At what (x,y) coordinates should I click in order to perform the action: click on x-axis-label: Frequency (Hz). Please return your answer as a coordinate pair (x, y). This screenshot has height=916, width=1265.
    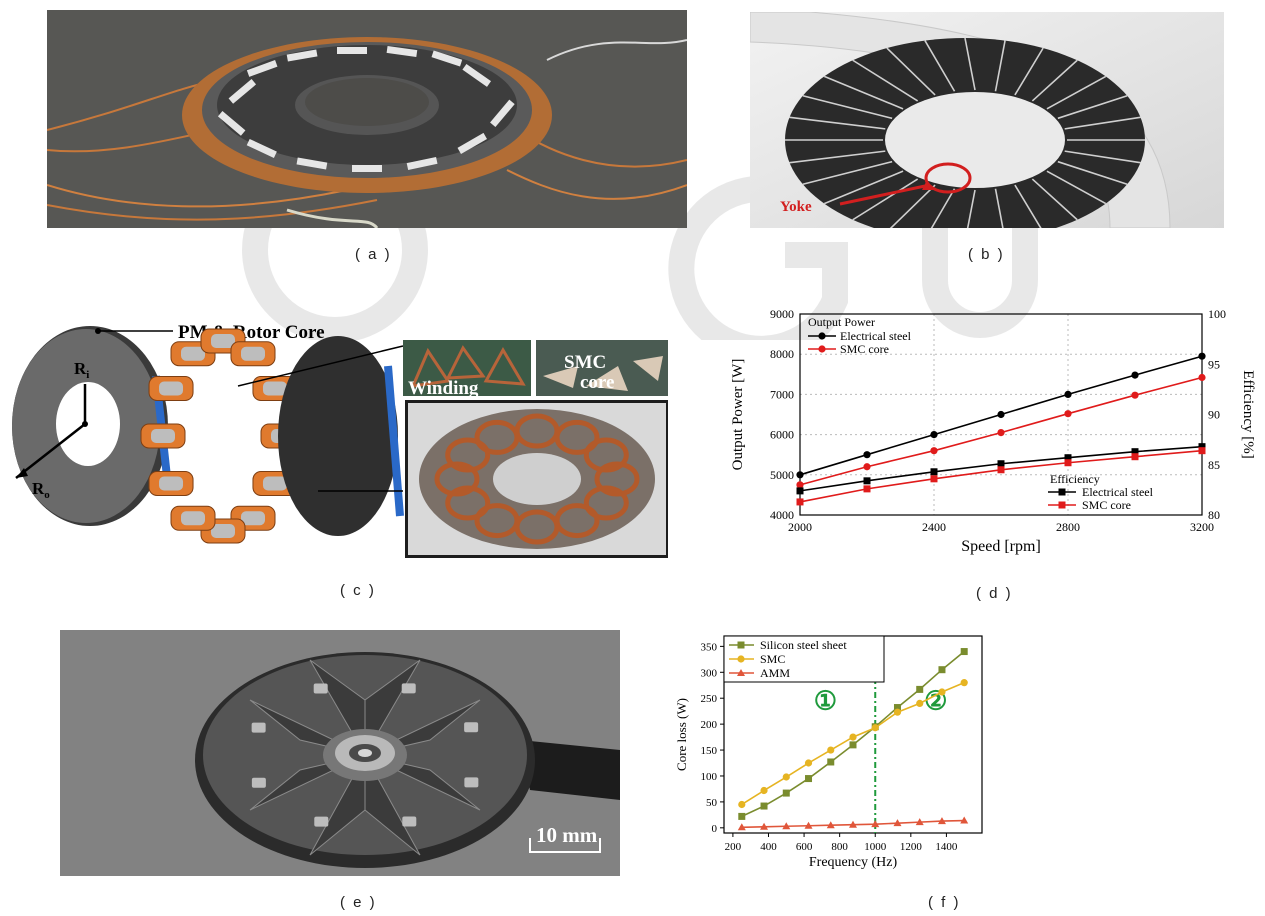
    Looking at the image, I should click on (853, 862).